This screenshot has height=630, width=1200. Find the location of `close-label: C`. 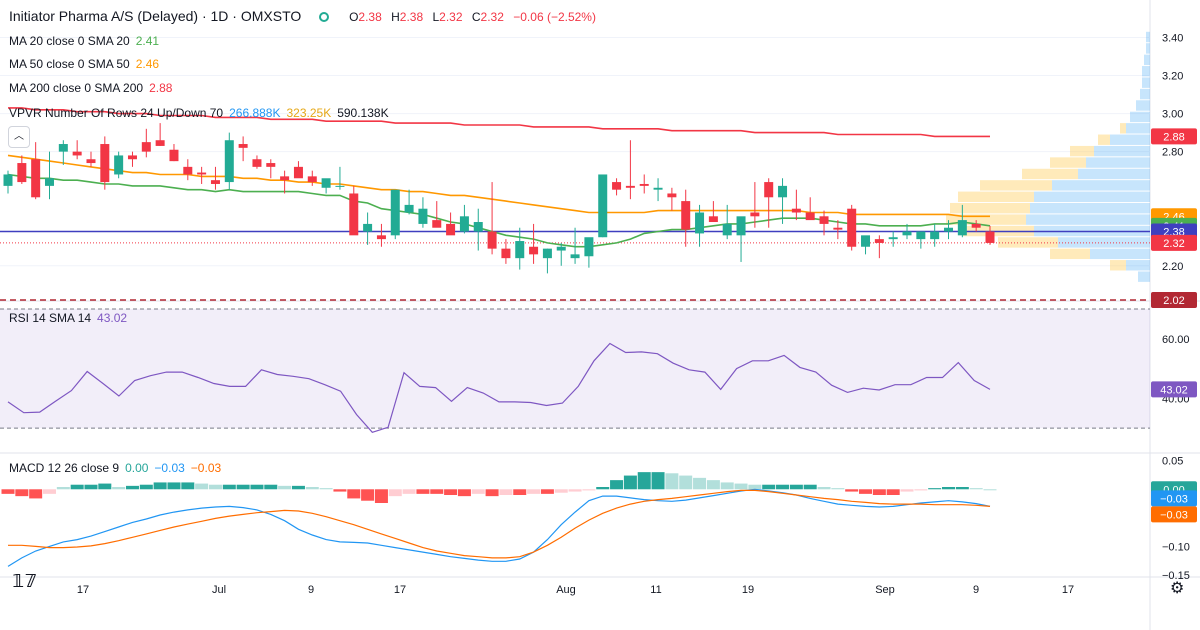

close-label: C is located at coordinates (476, 17).